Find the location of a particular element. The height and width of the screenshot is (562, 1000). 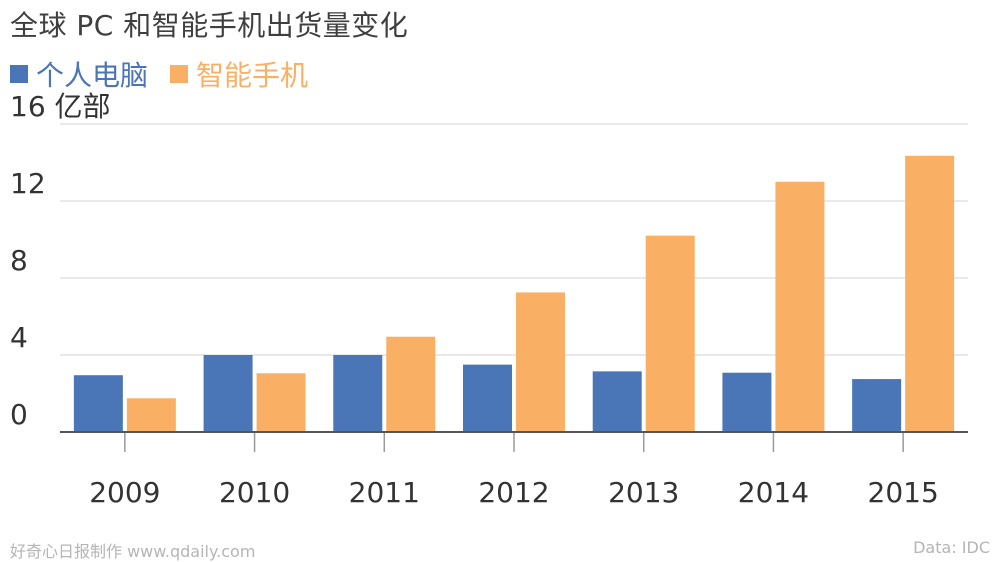

footer-source: Data: IDC is located at coordinates (951, 547).